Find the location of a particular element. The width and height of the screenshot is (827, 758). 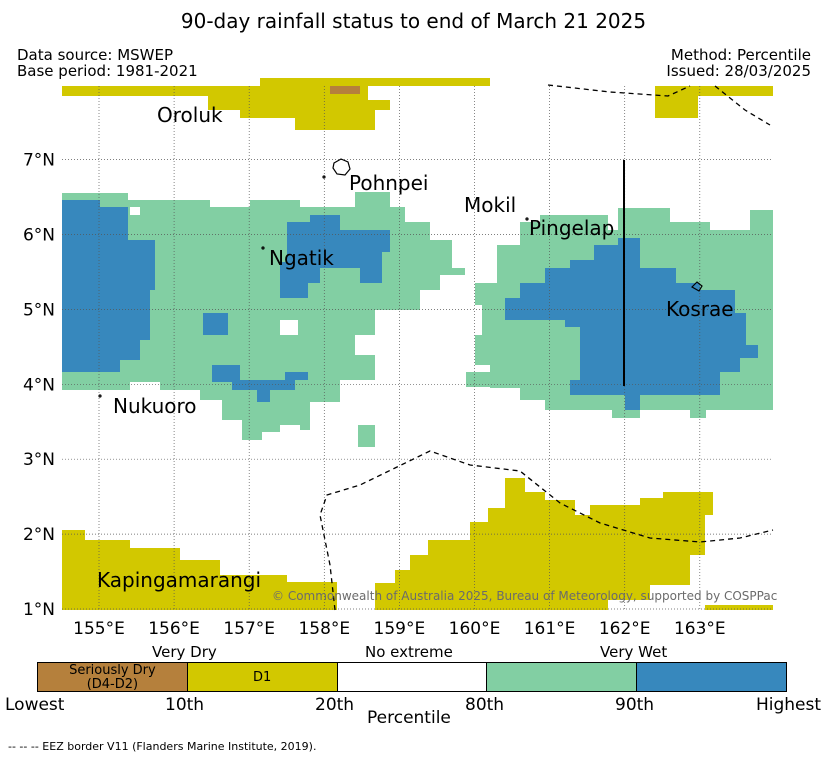

place-kosrae: Kosrae is located at coordinates (700, 309).